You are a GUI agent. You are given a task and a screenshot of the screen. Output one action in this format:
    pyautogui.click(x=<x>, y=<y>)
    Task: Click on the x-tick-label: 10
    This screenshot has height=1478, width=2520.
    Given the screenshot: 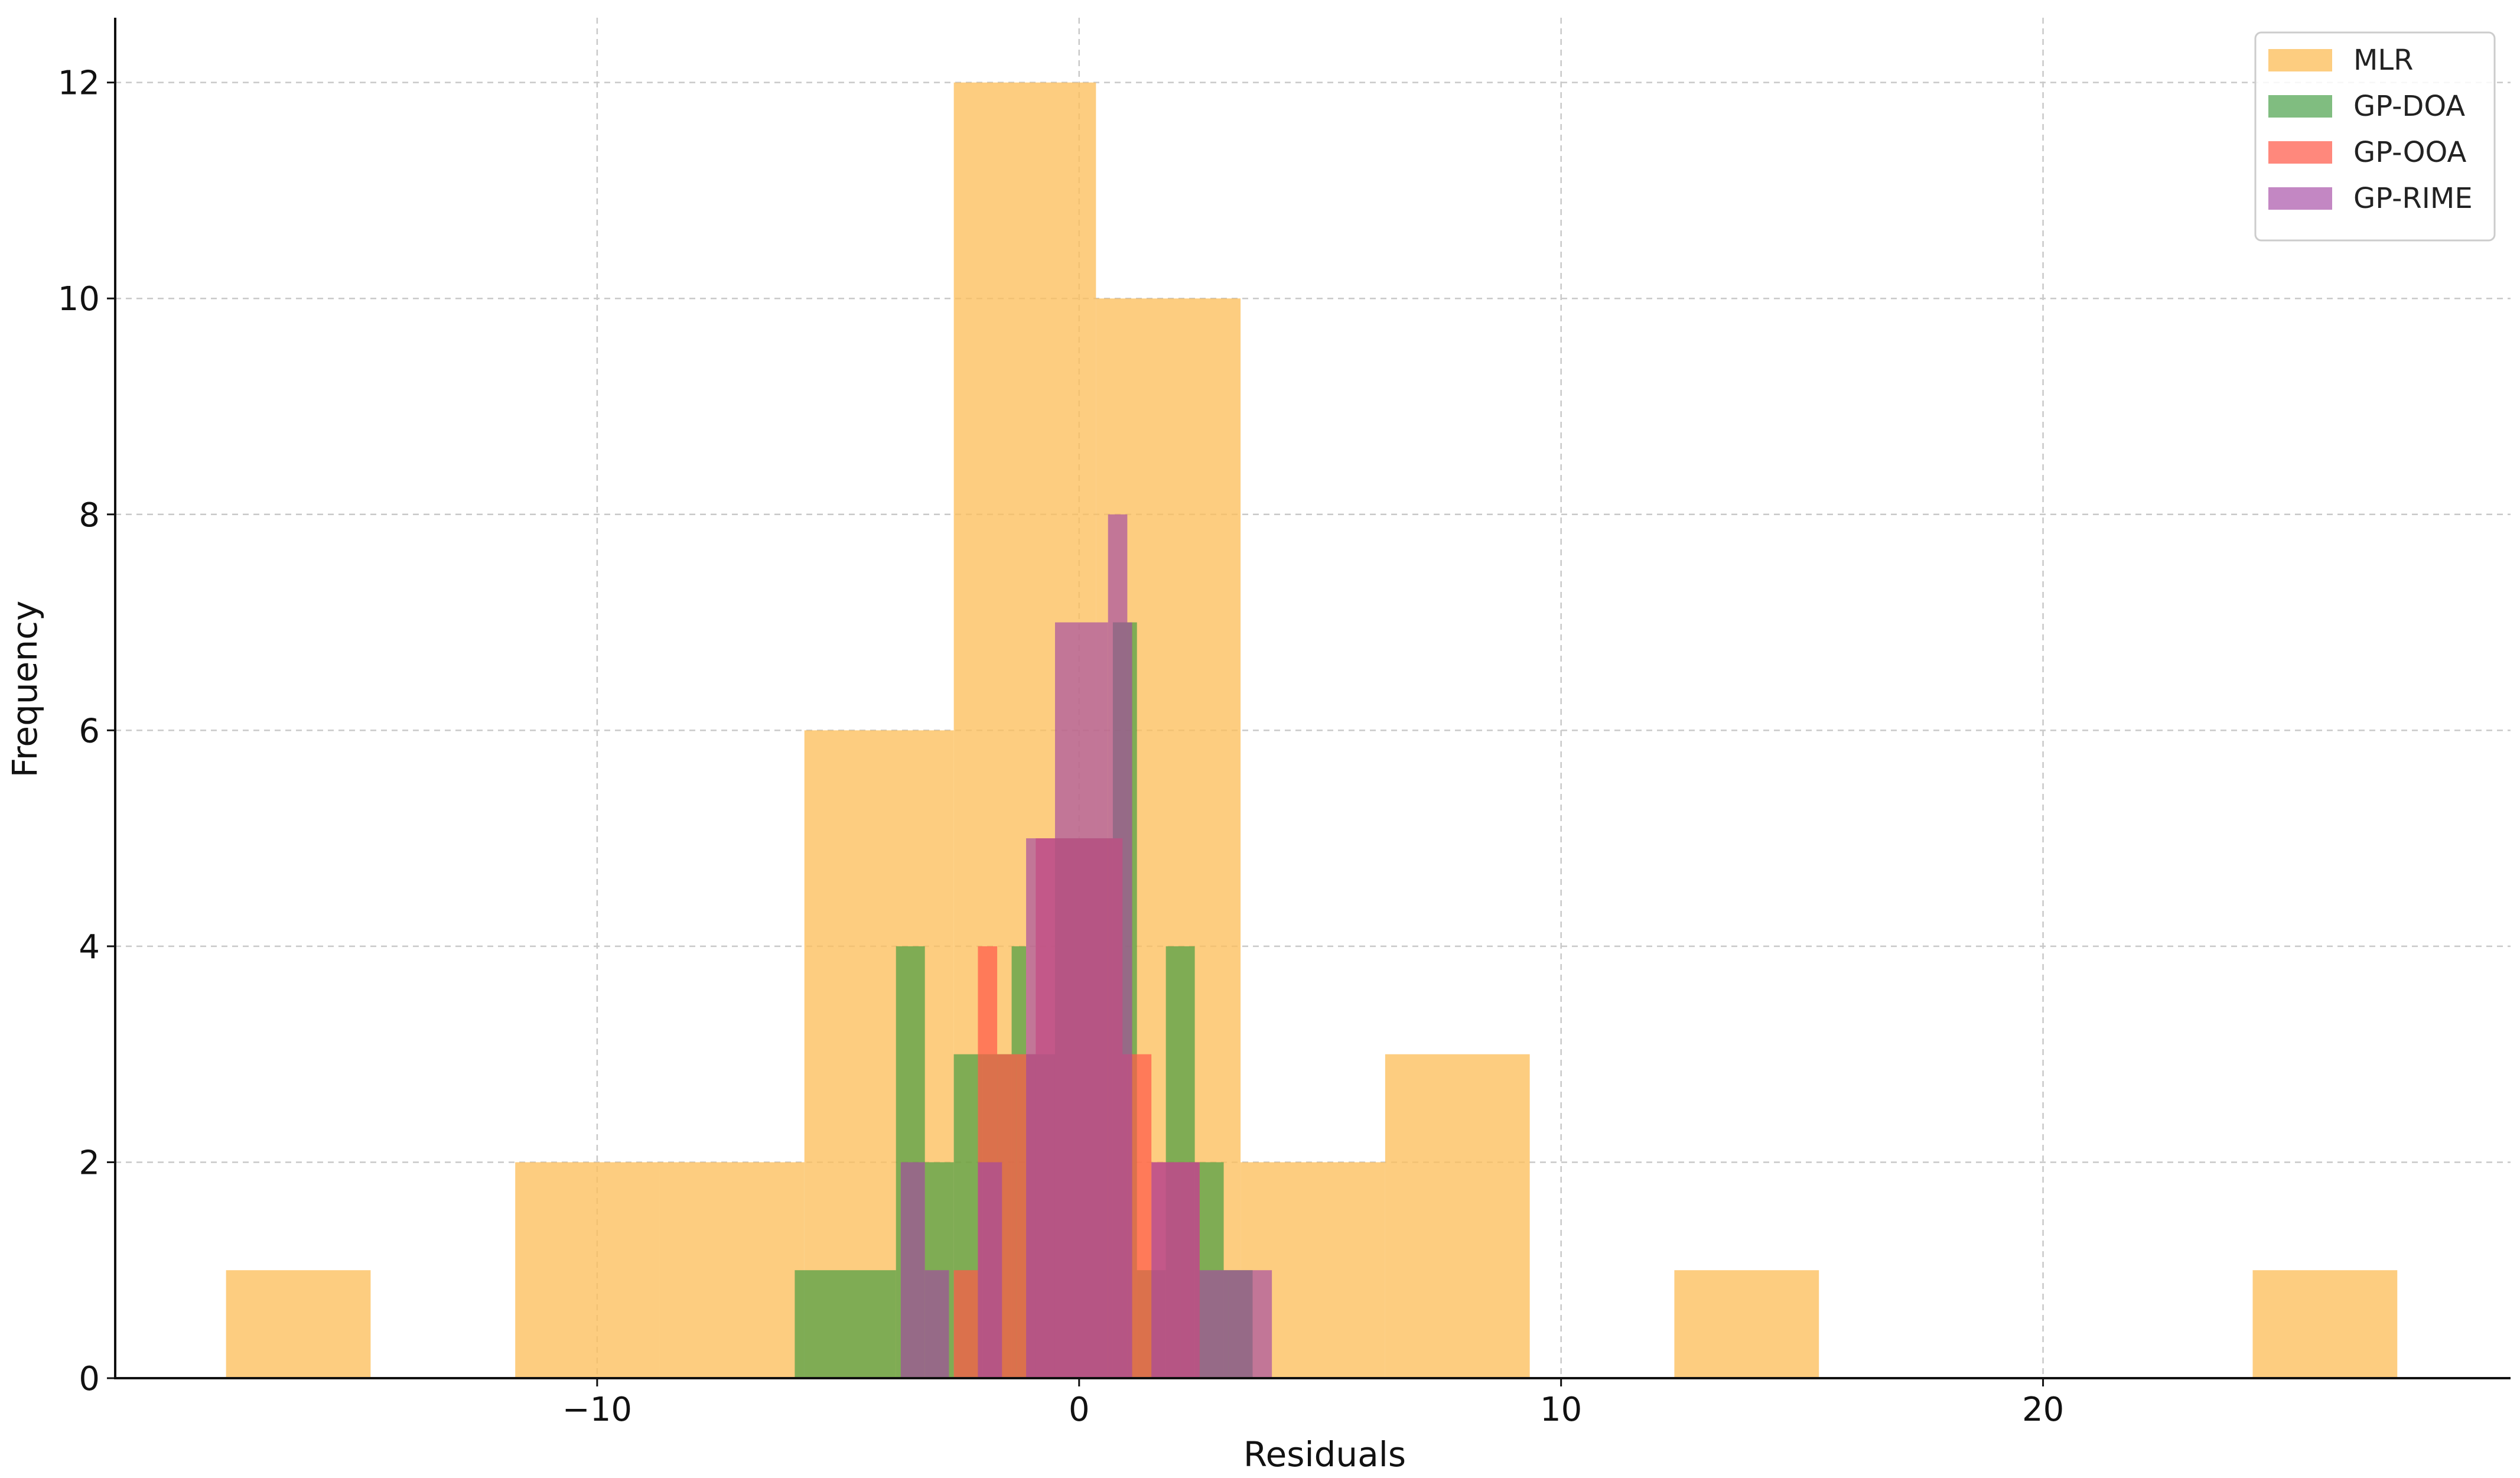 What is the action you would take?
    pyautogui.click(x=1561, y=1410)
    